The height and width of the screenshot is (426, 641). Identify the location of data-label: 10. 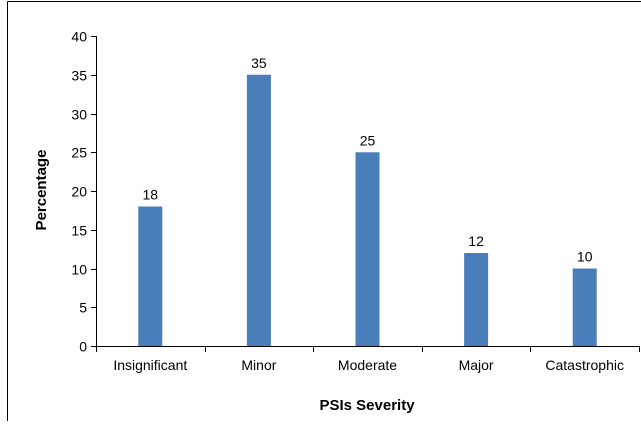
(585, 257).